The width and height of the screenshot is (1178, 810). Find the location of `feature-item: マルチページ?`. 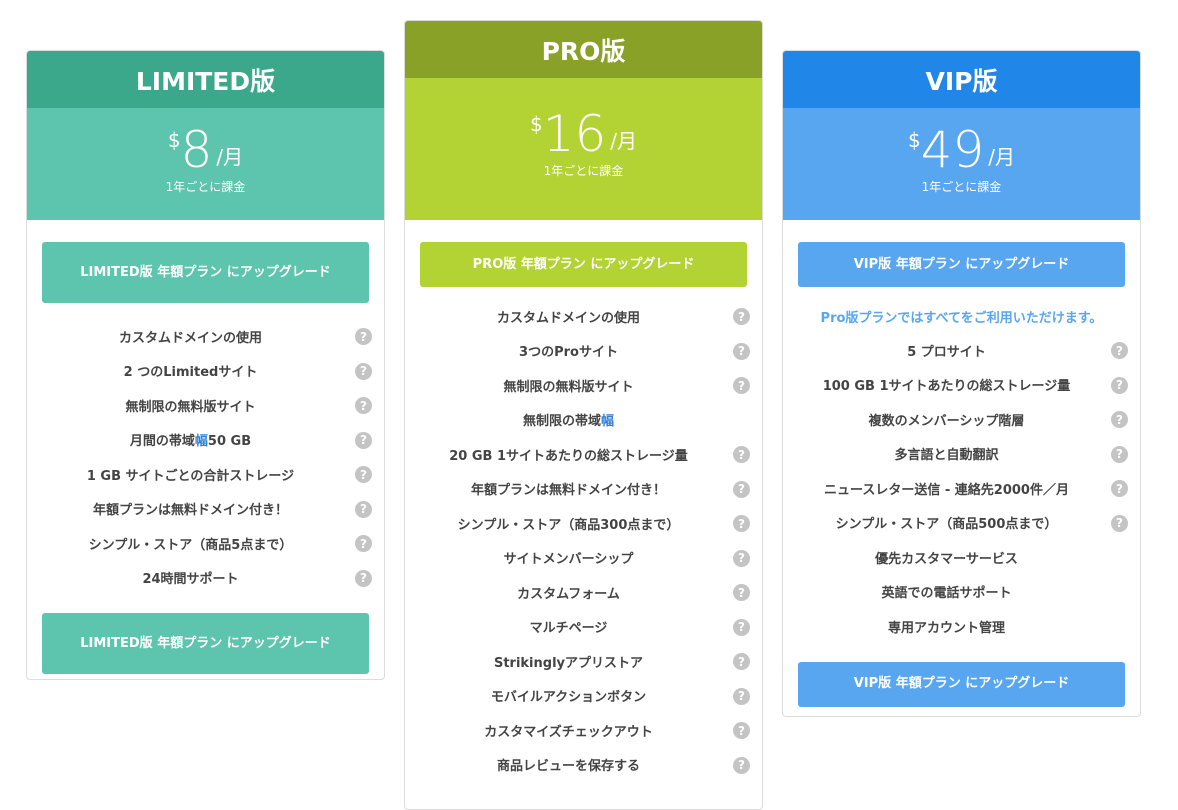

feature-item: マルチページ? is located at coordinates (583, 627).